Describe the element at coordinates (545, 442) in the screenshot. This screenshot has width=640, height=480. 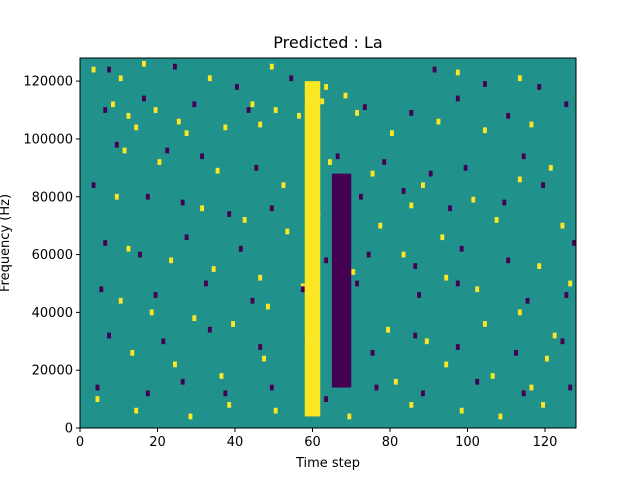
I see `x-tick-label: 120` at that location.